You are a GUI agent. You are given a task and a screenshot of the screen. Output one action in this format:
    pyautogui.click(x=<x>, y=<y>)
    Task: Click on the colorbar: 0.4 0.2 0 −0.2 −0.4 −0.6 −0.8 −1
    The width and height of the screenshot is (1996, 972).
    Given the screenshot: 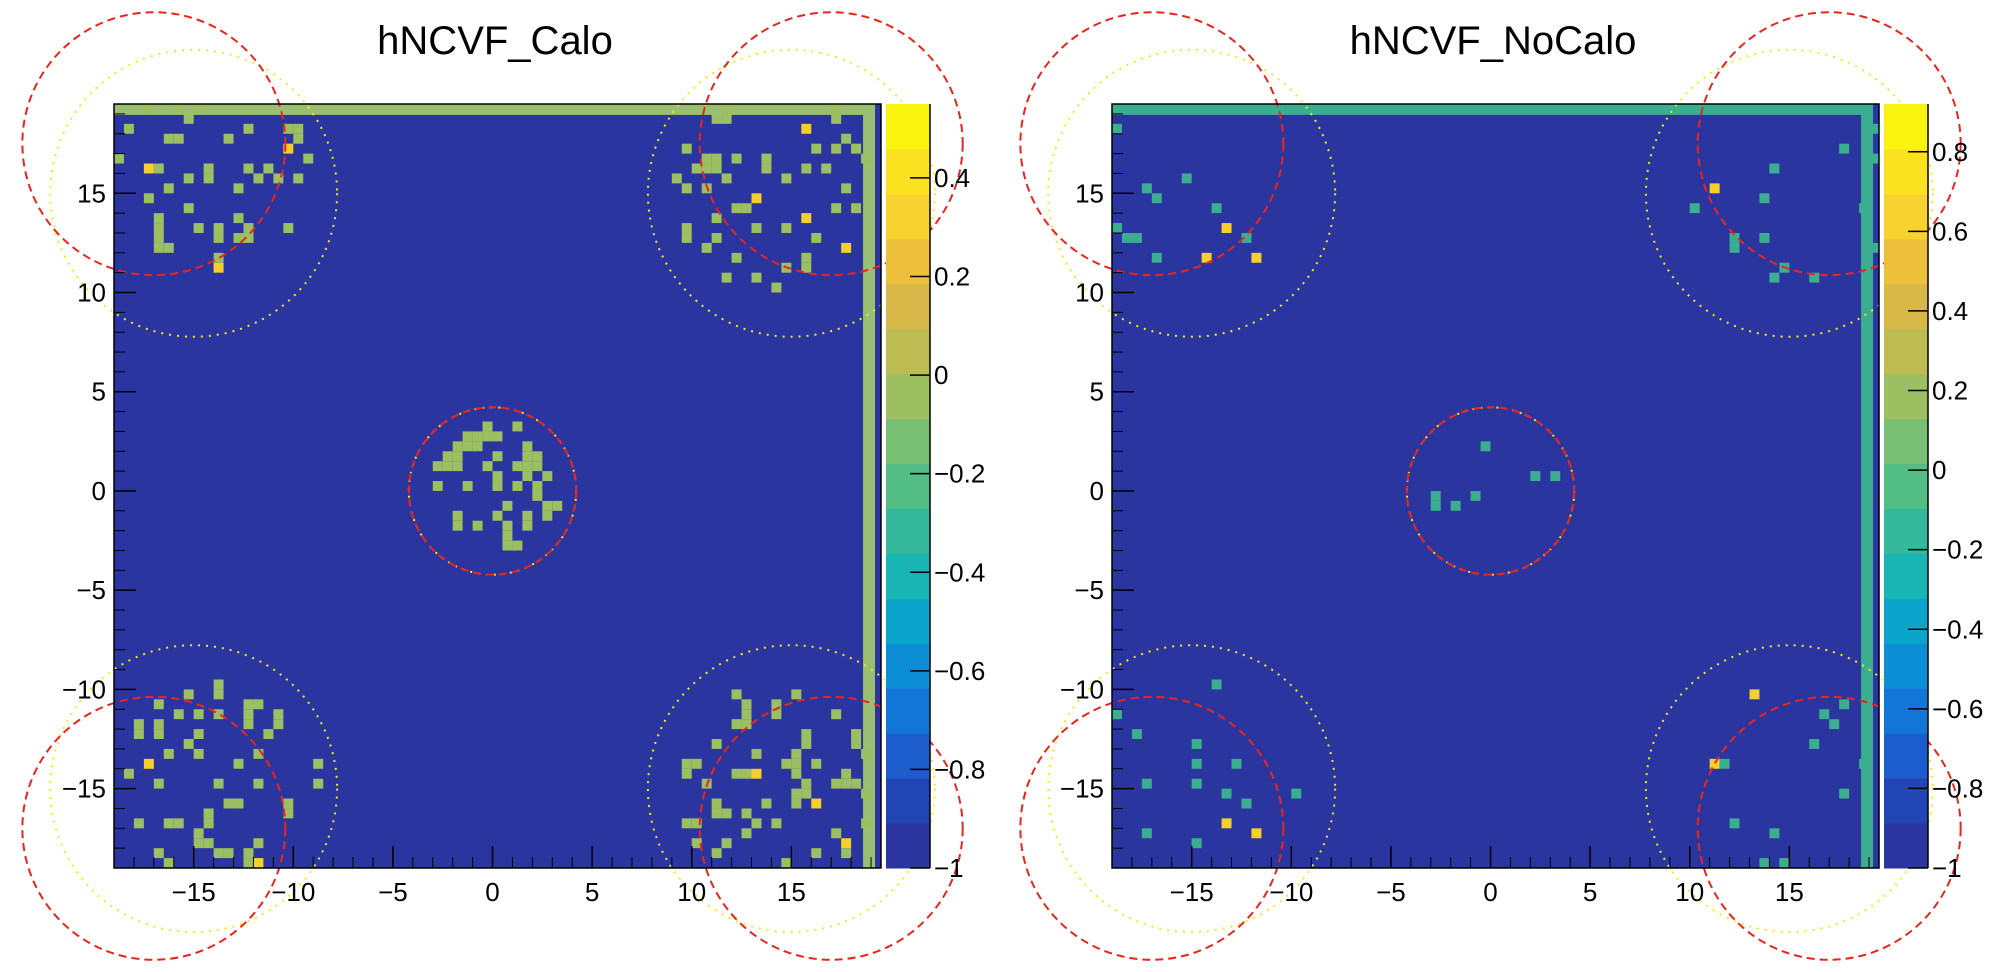 What is the action you would take?
    pyautogui.click(x=935, y=493)
    